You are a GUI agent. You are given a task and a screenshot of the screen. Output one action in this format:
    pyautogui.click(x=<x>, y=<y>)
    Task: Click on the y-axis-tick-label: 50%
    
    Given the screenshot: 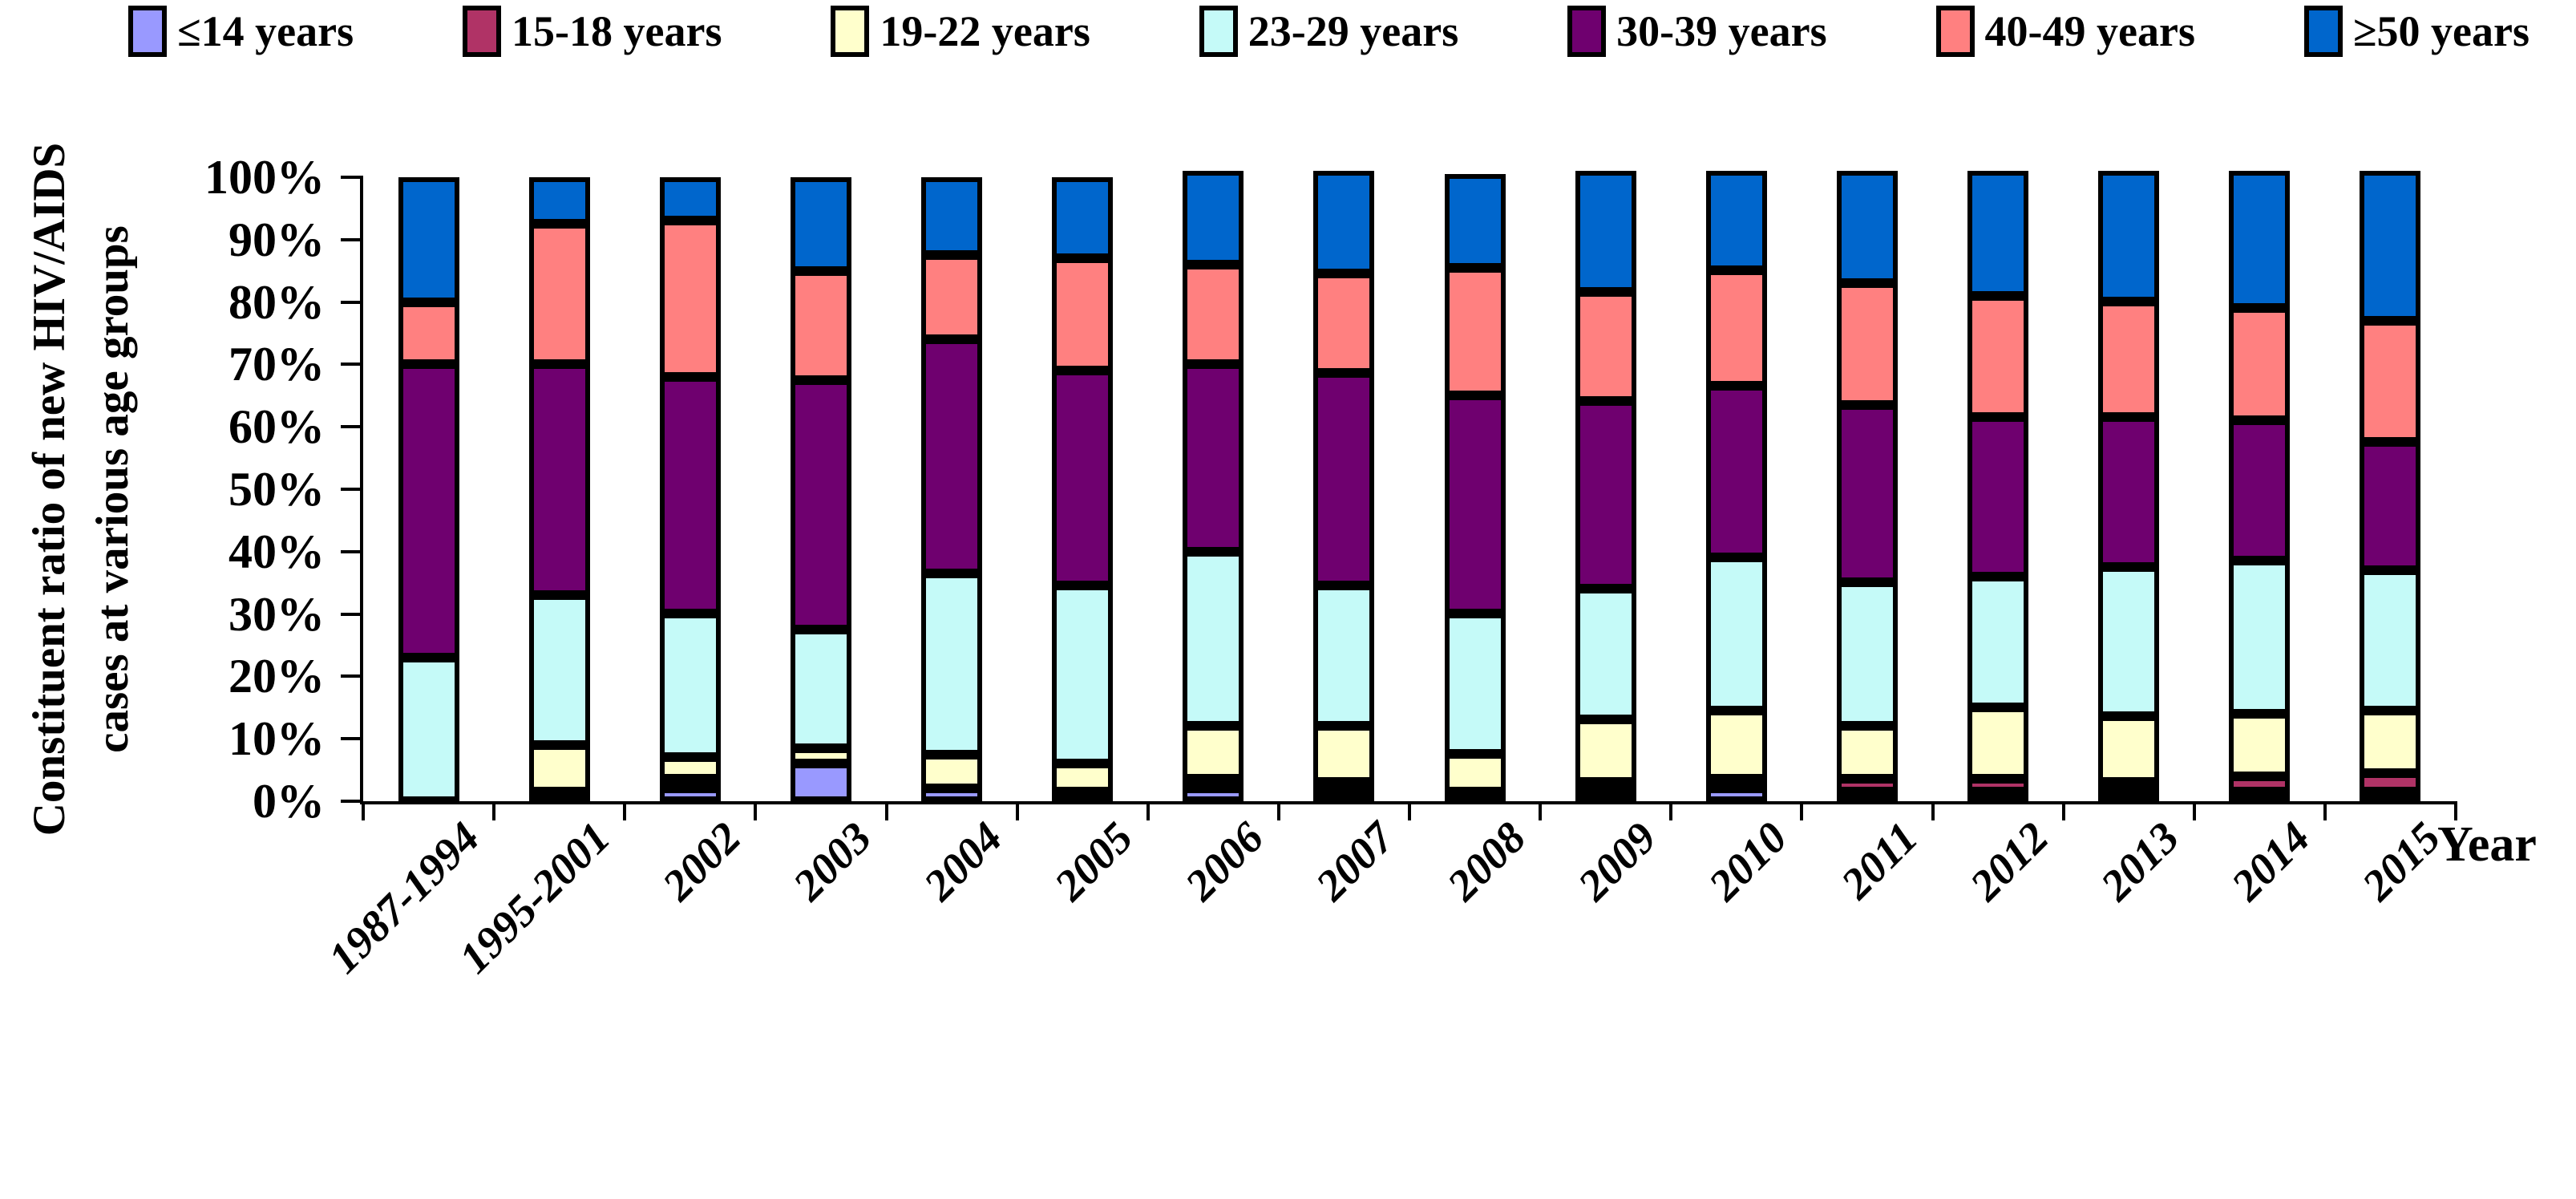 What is the action you would take?
    pyautogui.click(x=276, y=489)
    